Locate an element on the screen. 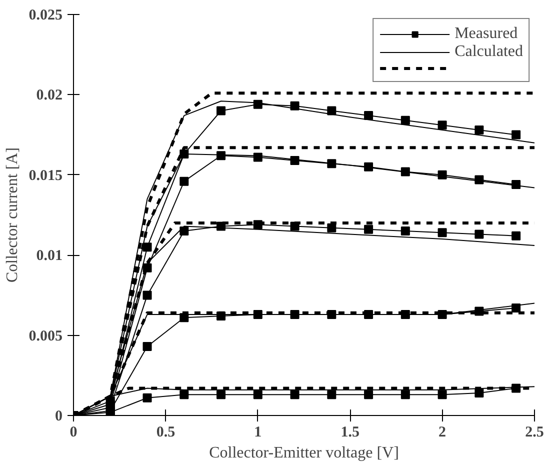 The height and width of the screenshot is (464, 552). y-axis-title: Collector current [A] is located at coordinates (12, 215).